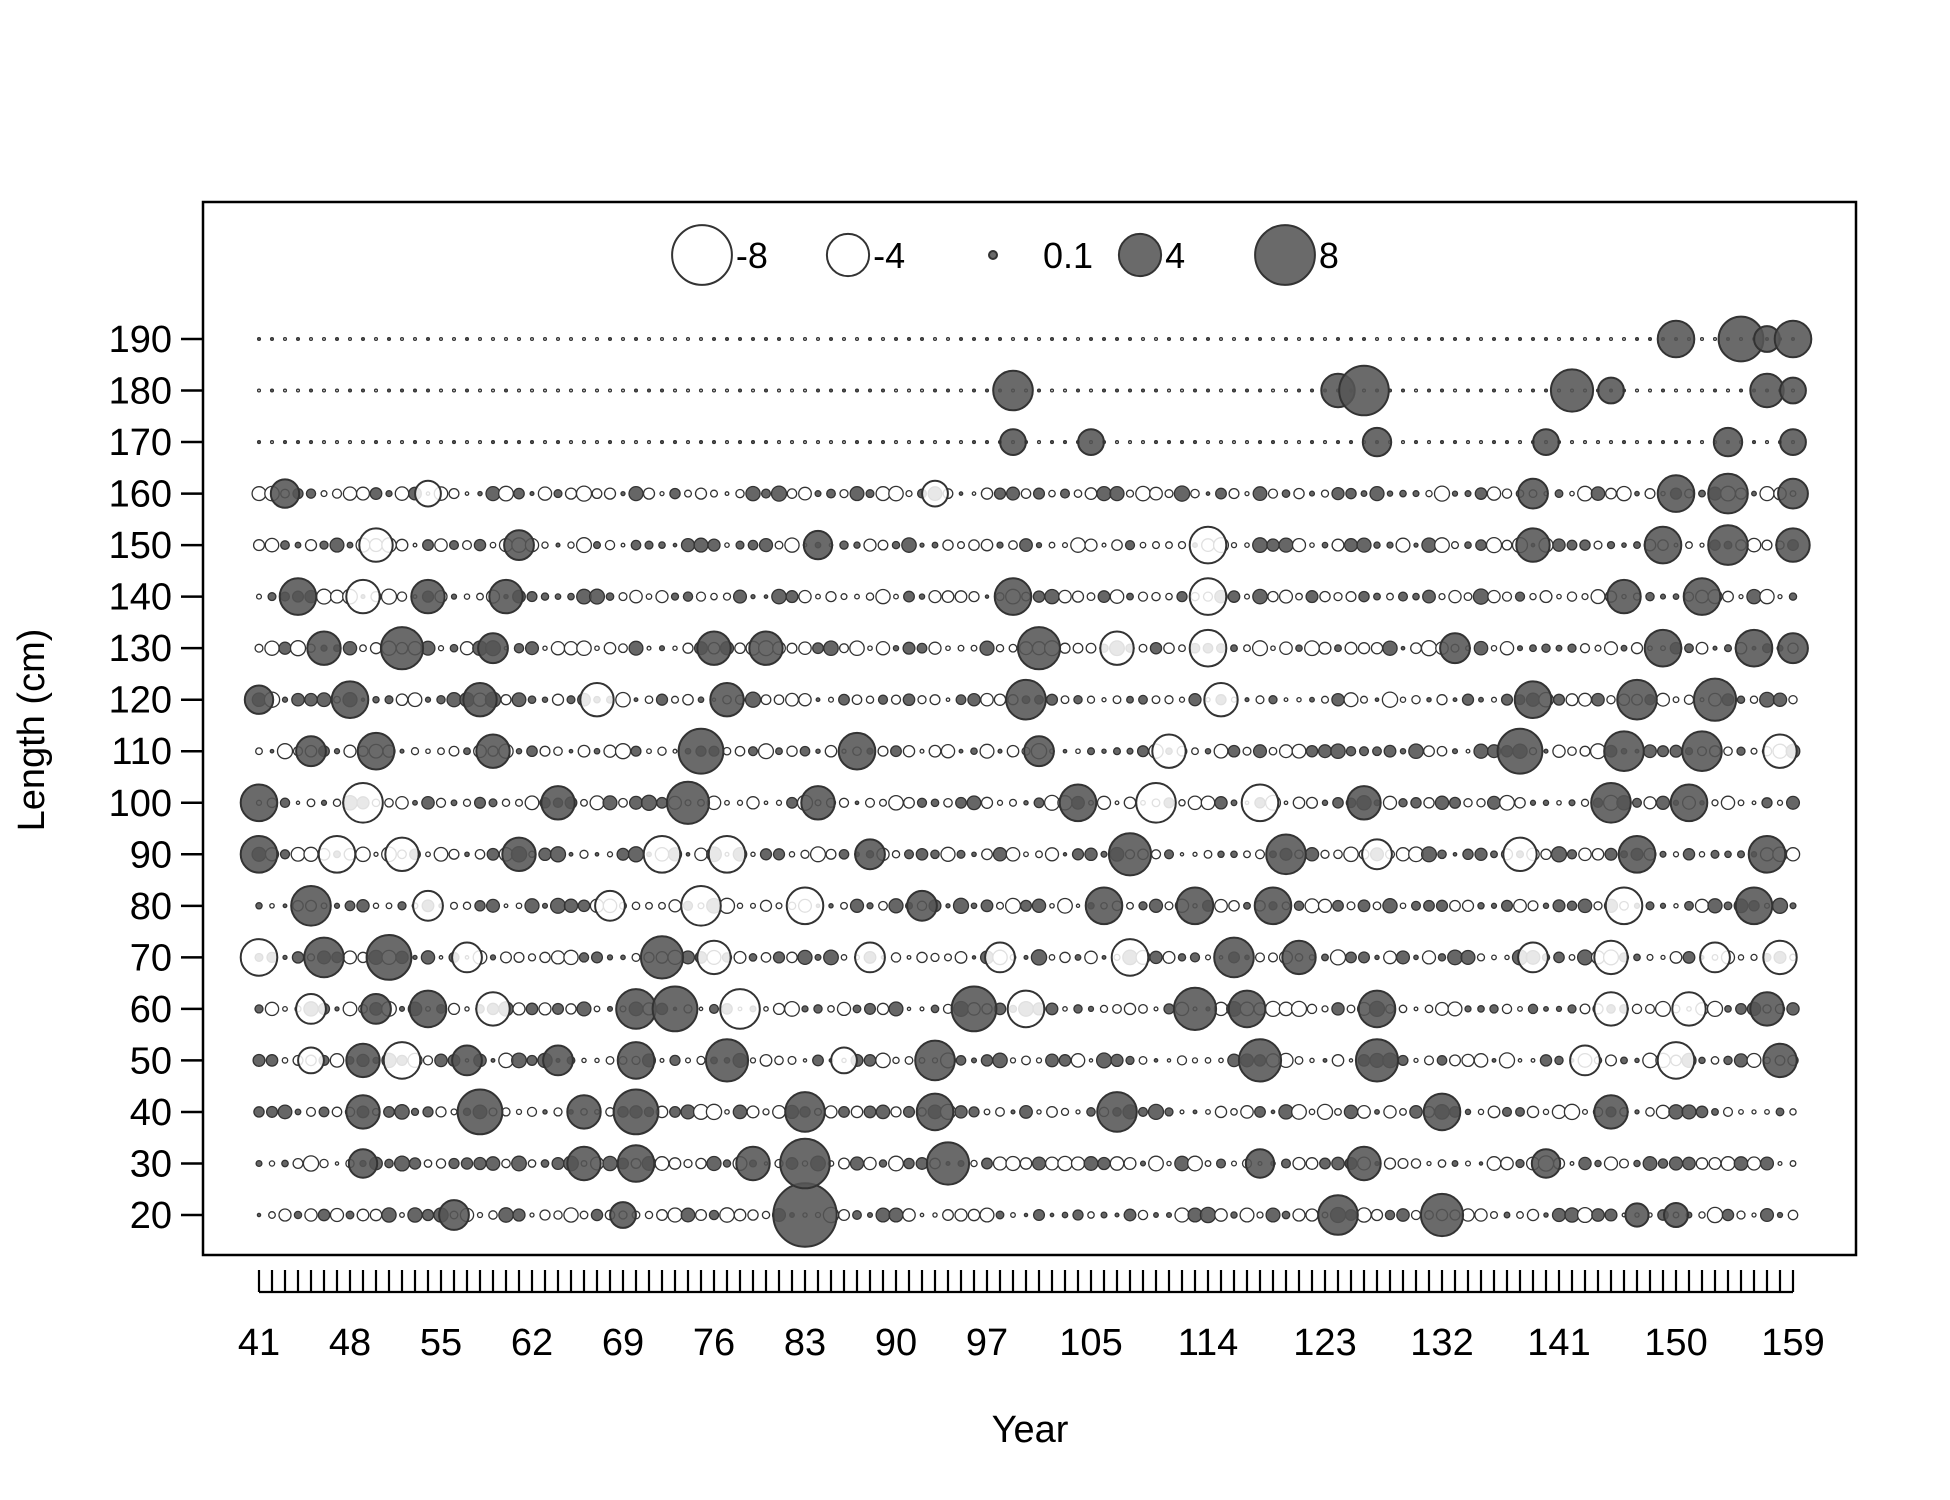 Image resolution: width=1950 pixels, height=1500 pixels. What do you see at coordinates (140, 340) in the screenshot?
I see `y-tick-label: 190` at bounding box center [140, 340].